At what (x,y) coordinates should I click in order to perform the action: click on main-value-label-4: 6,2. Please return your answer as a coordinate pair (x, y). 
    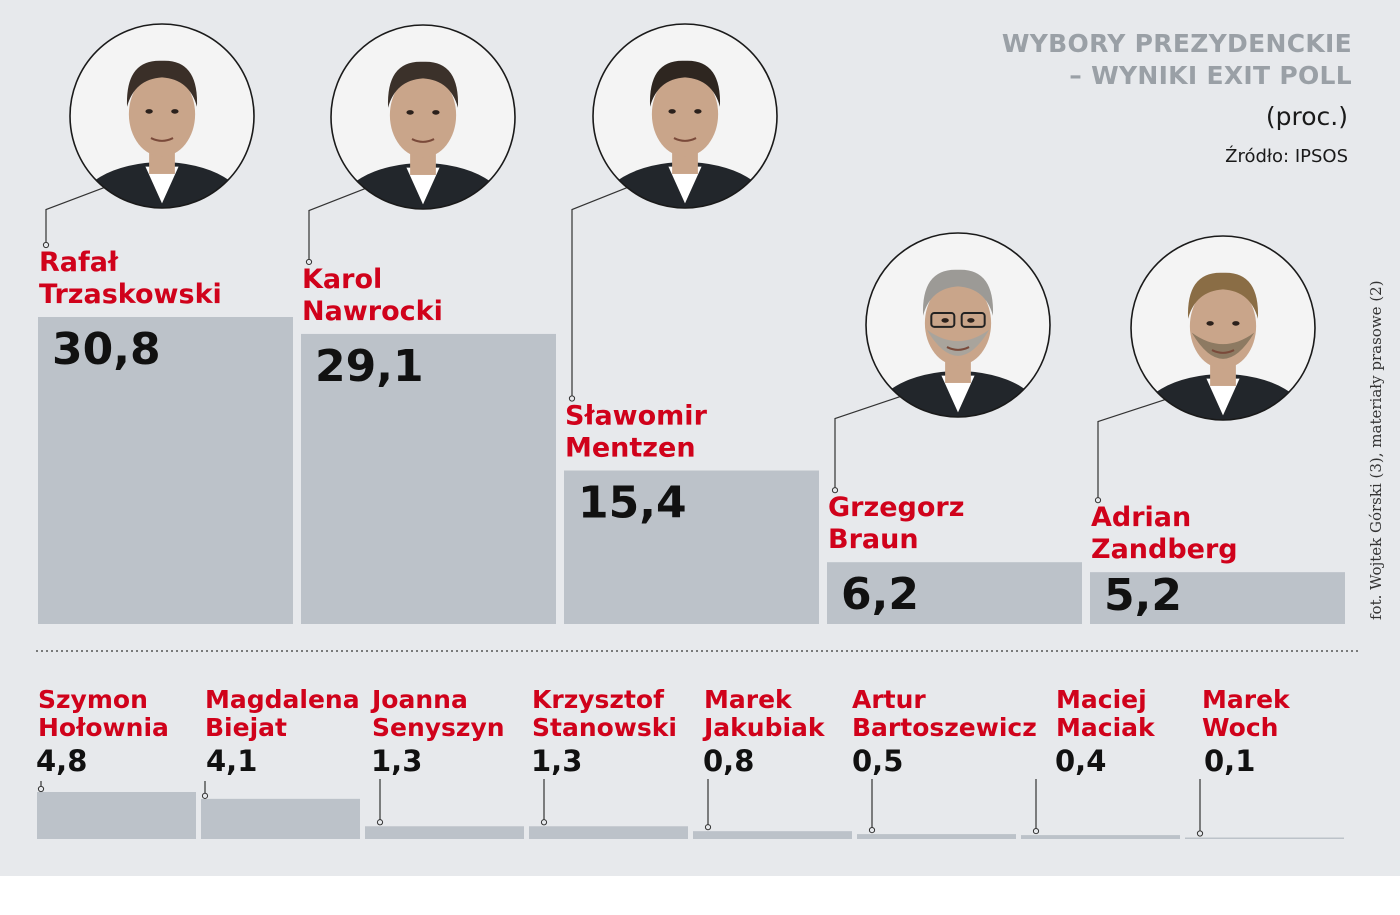
    Looking at the image, I should click on (880, 594).